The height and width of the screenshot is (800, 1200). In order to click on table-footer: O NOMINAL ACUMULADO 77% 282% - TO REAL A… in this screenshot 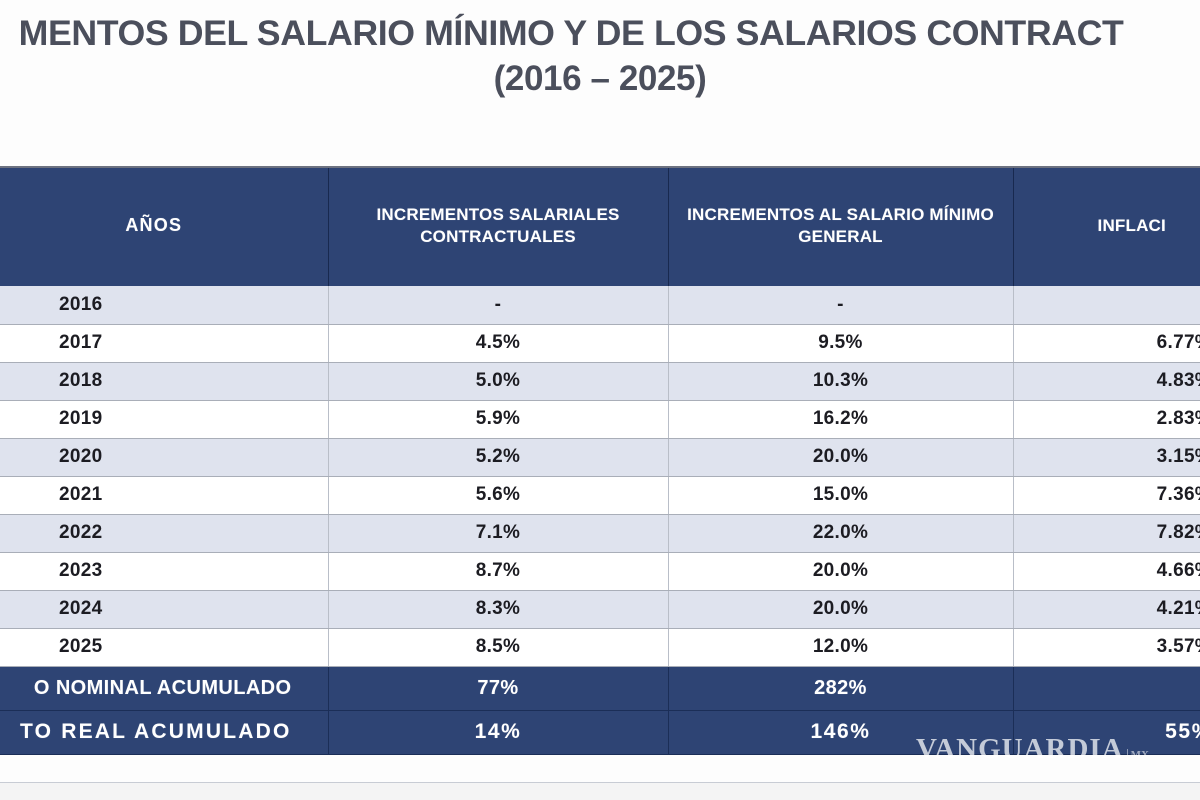, I will do `click(600, 710)`.